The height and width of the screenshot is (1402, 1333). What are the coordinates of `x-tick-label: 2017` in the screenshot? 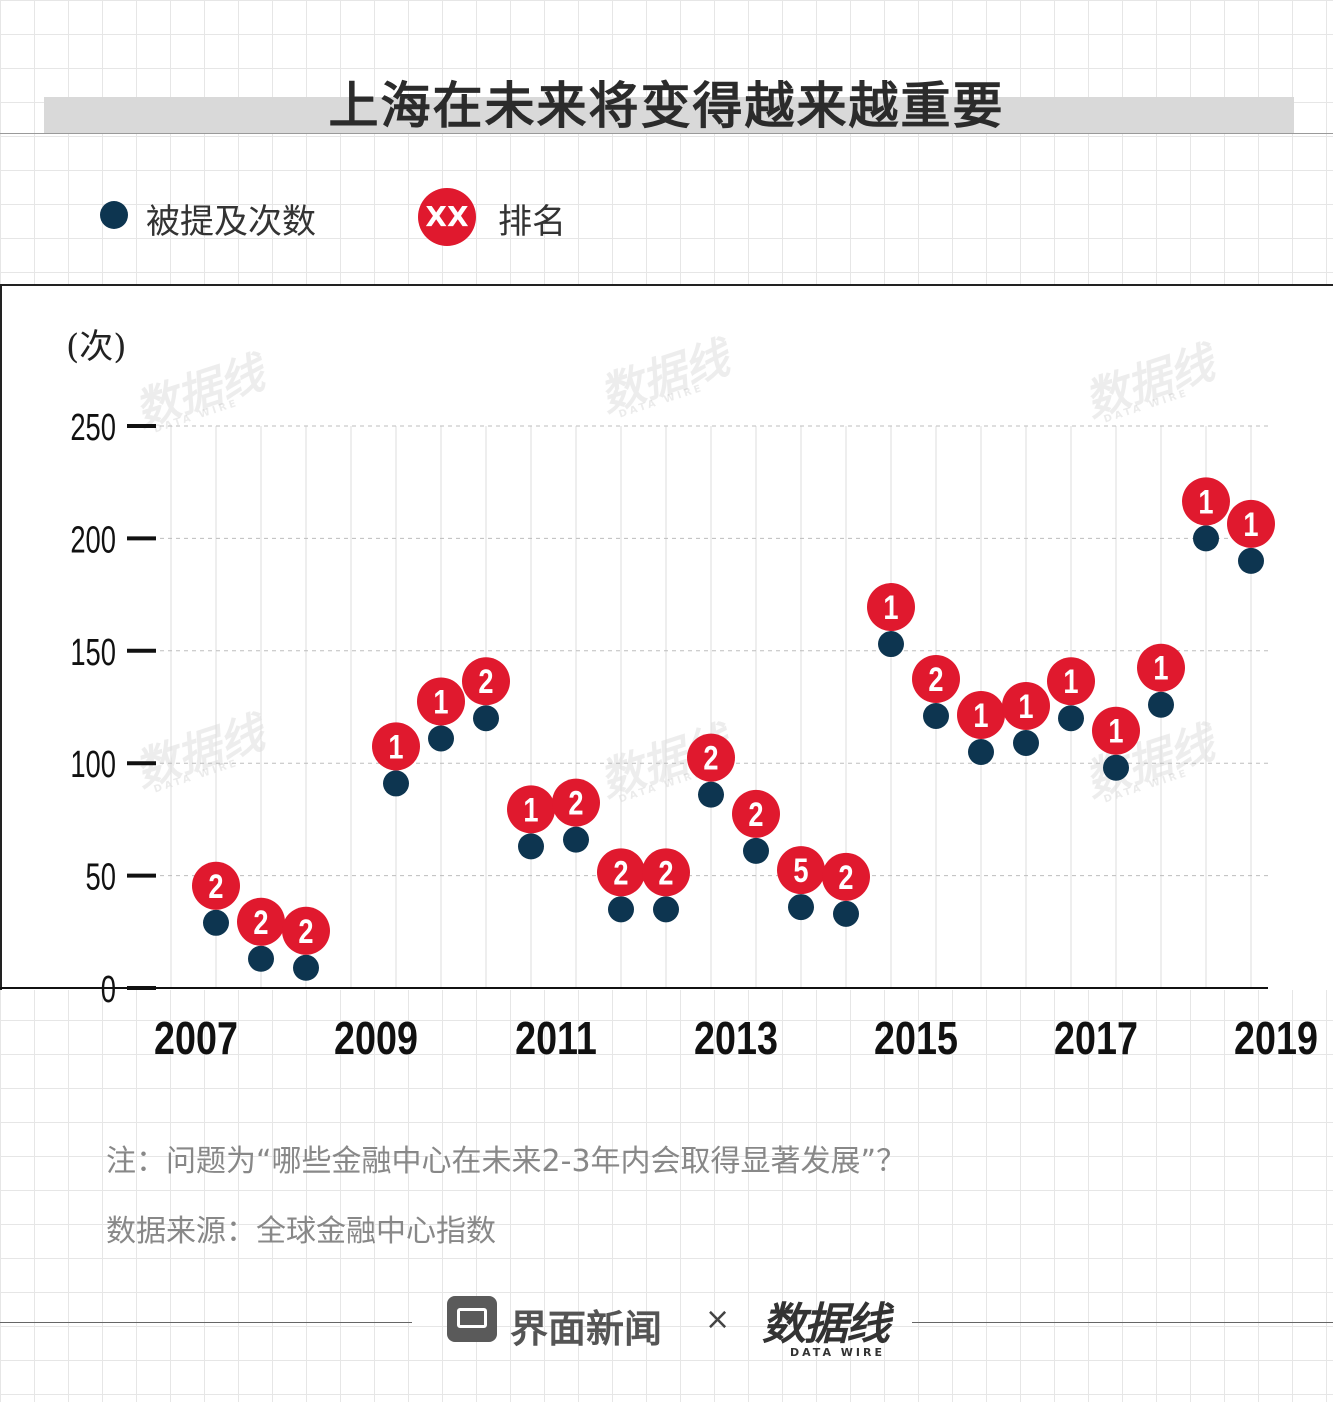 It's located at (1096, 1037).